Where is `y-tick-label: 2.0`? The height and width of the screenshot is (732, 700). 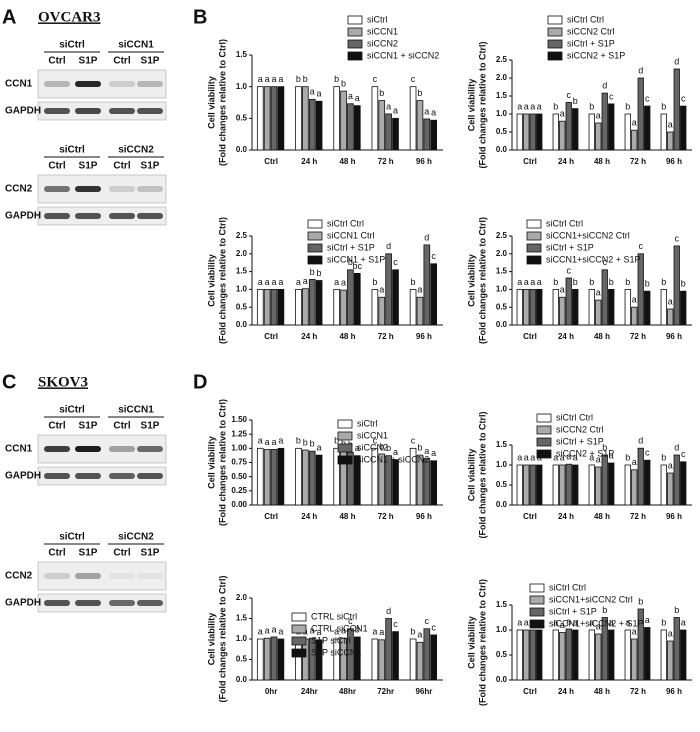
y-tick-label: 2.0 is located at coordinates (502, 253).